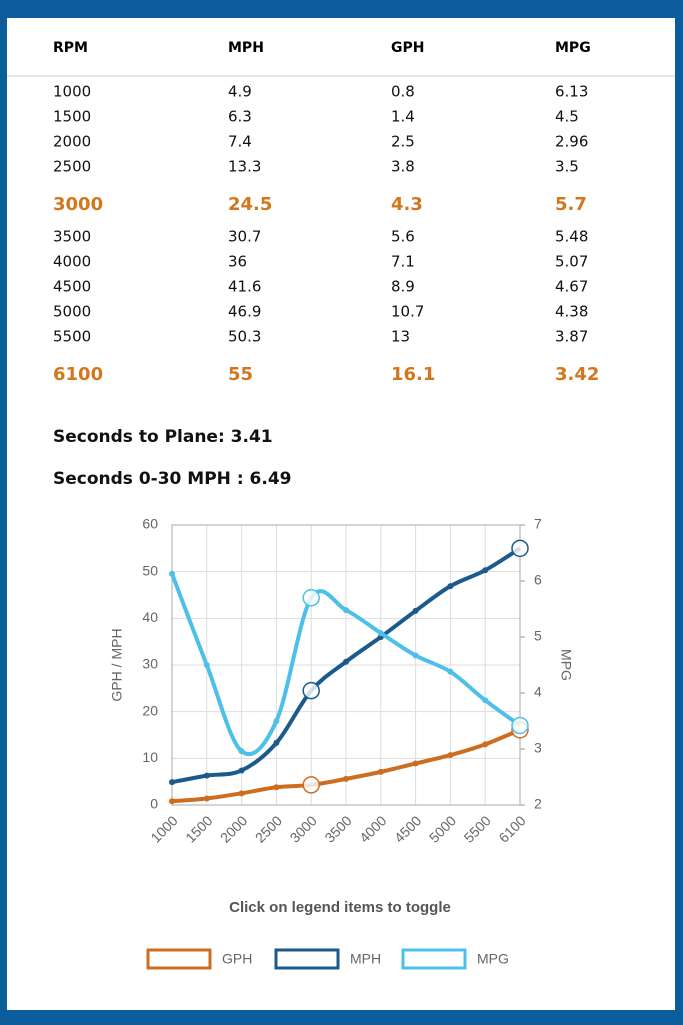 The height and width of the screenshot is (1025, 683). I want to click on table-cell: 2.5, so click(403, 142).